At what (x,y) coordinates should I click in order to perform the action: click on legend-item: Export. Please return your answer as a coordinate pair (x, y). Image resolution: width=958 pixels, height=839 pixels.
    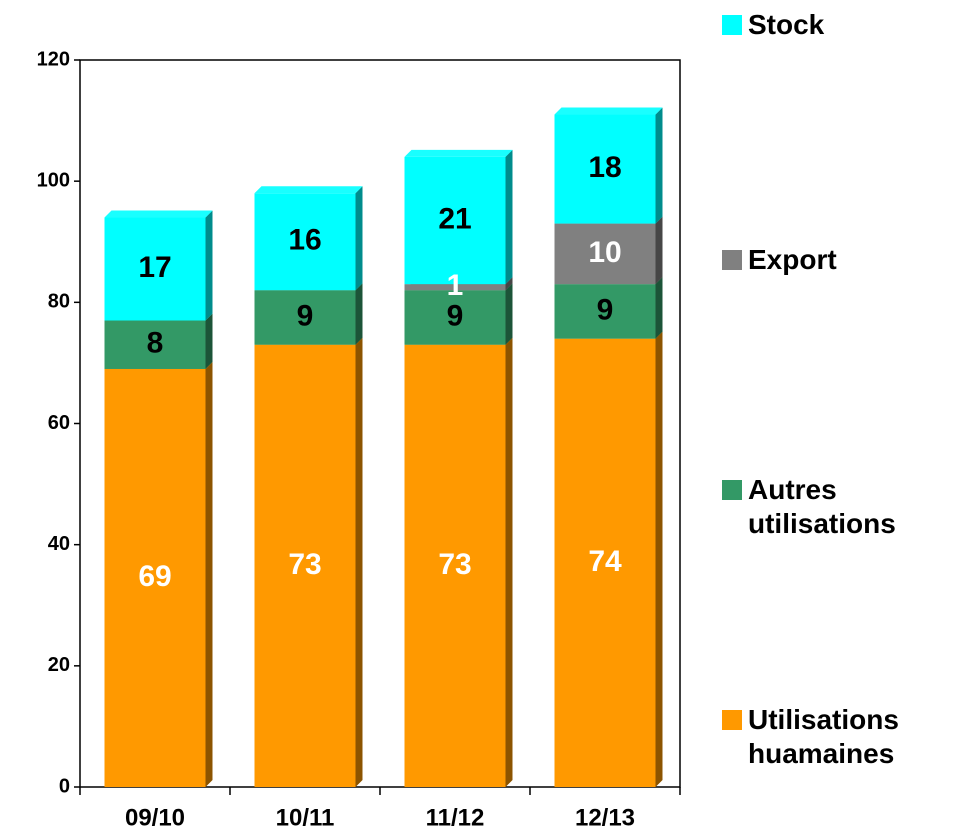
    Looking at the image, I should click on (837, 260).